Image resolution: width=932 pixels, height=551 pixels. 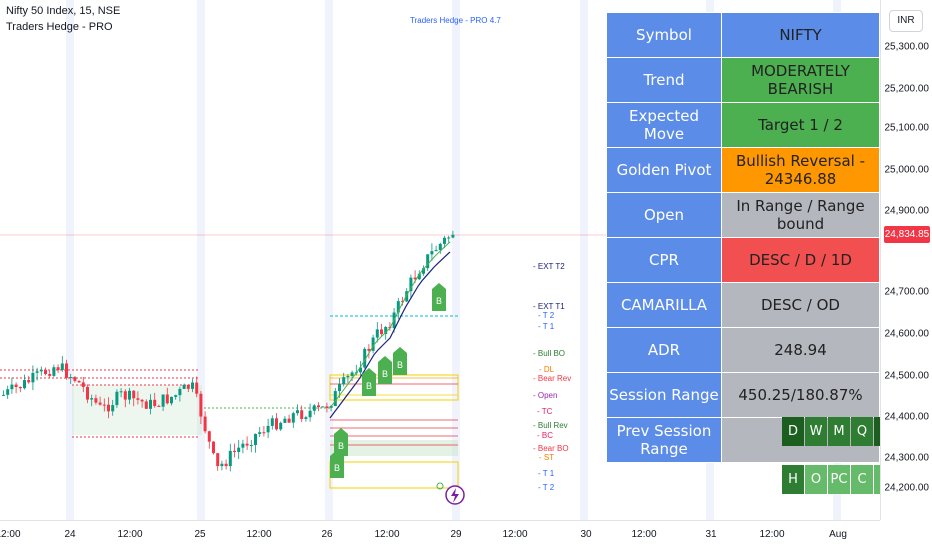 I want to click on level-ext-t2: - EXT T2, so click(x=549, y=266).